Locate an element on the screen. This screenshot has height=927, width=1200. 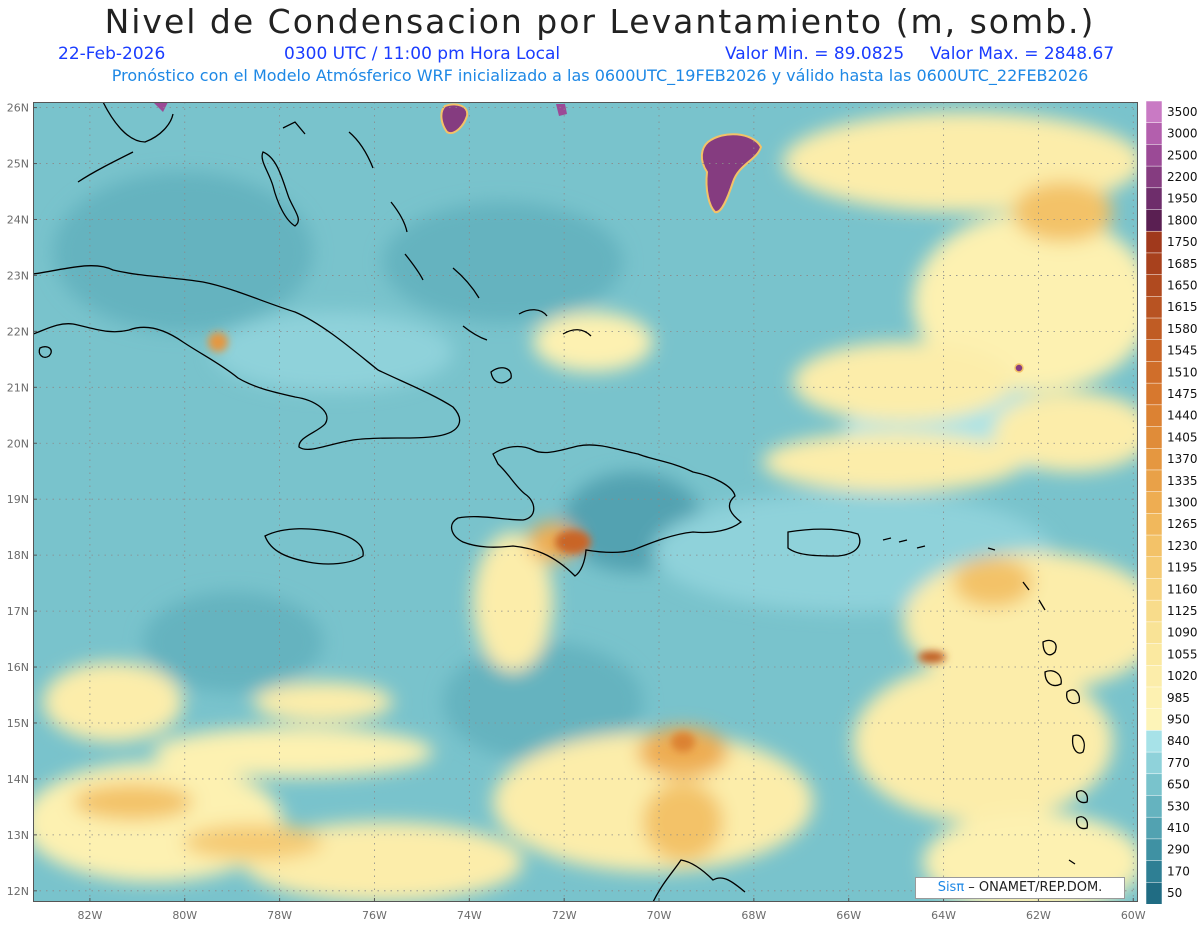
colorbar-label: 650 is located at coordinates (1178, 785).